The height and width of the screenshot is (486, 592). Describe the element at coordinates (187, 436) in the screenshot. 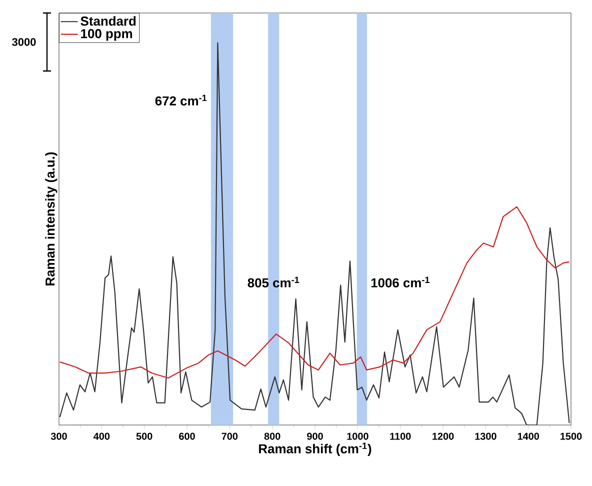

I see `x-tick-label: 600` at that location.